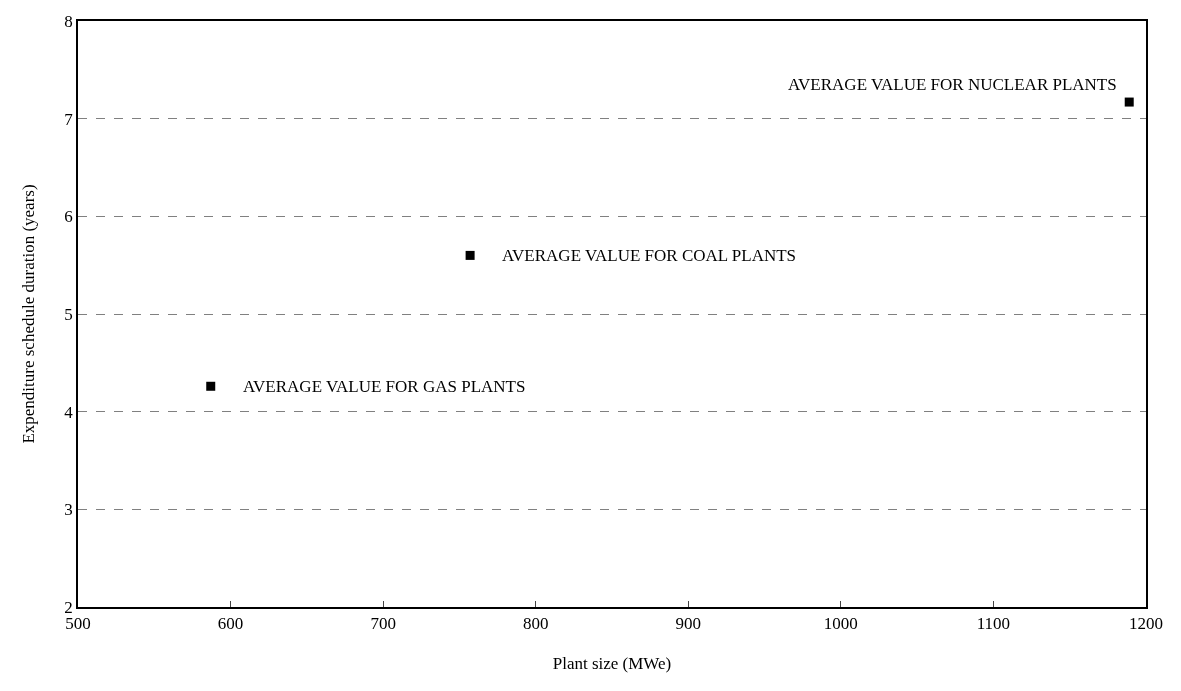 The height and width of the screenshot is (691, 1181). Describe the element at coordinates (68, 314) in the screenshot. I see `y-tick-label: 5` at that location.